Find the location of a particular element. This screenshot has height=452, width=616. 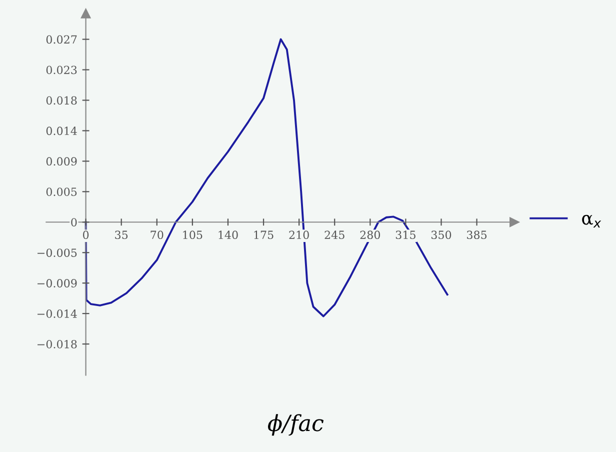

y-tick-label: 0 is located at coordinates (74, 222).